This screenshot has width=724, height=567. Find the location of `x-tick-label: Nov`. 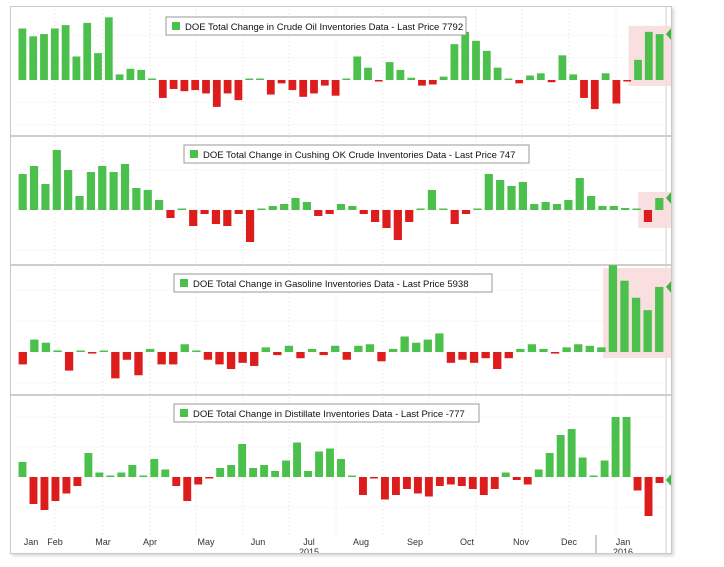

x-tick-label: Nov is located at coordinates (521, 542).